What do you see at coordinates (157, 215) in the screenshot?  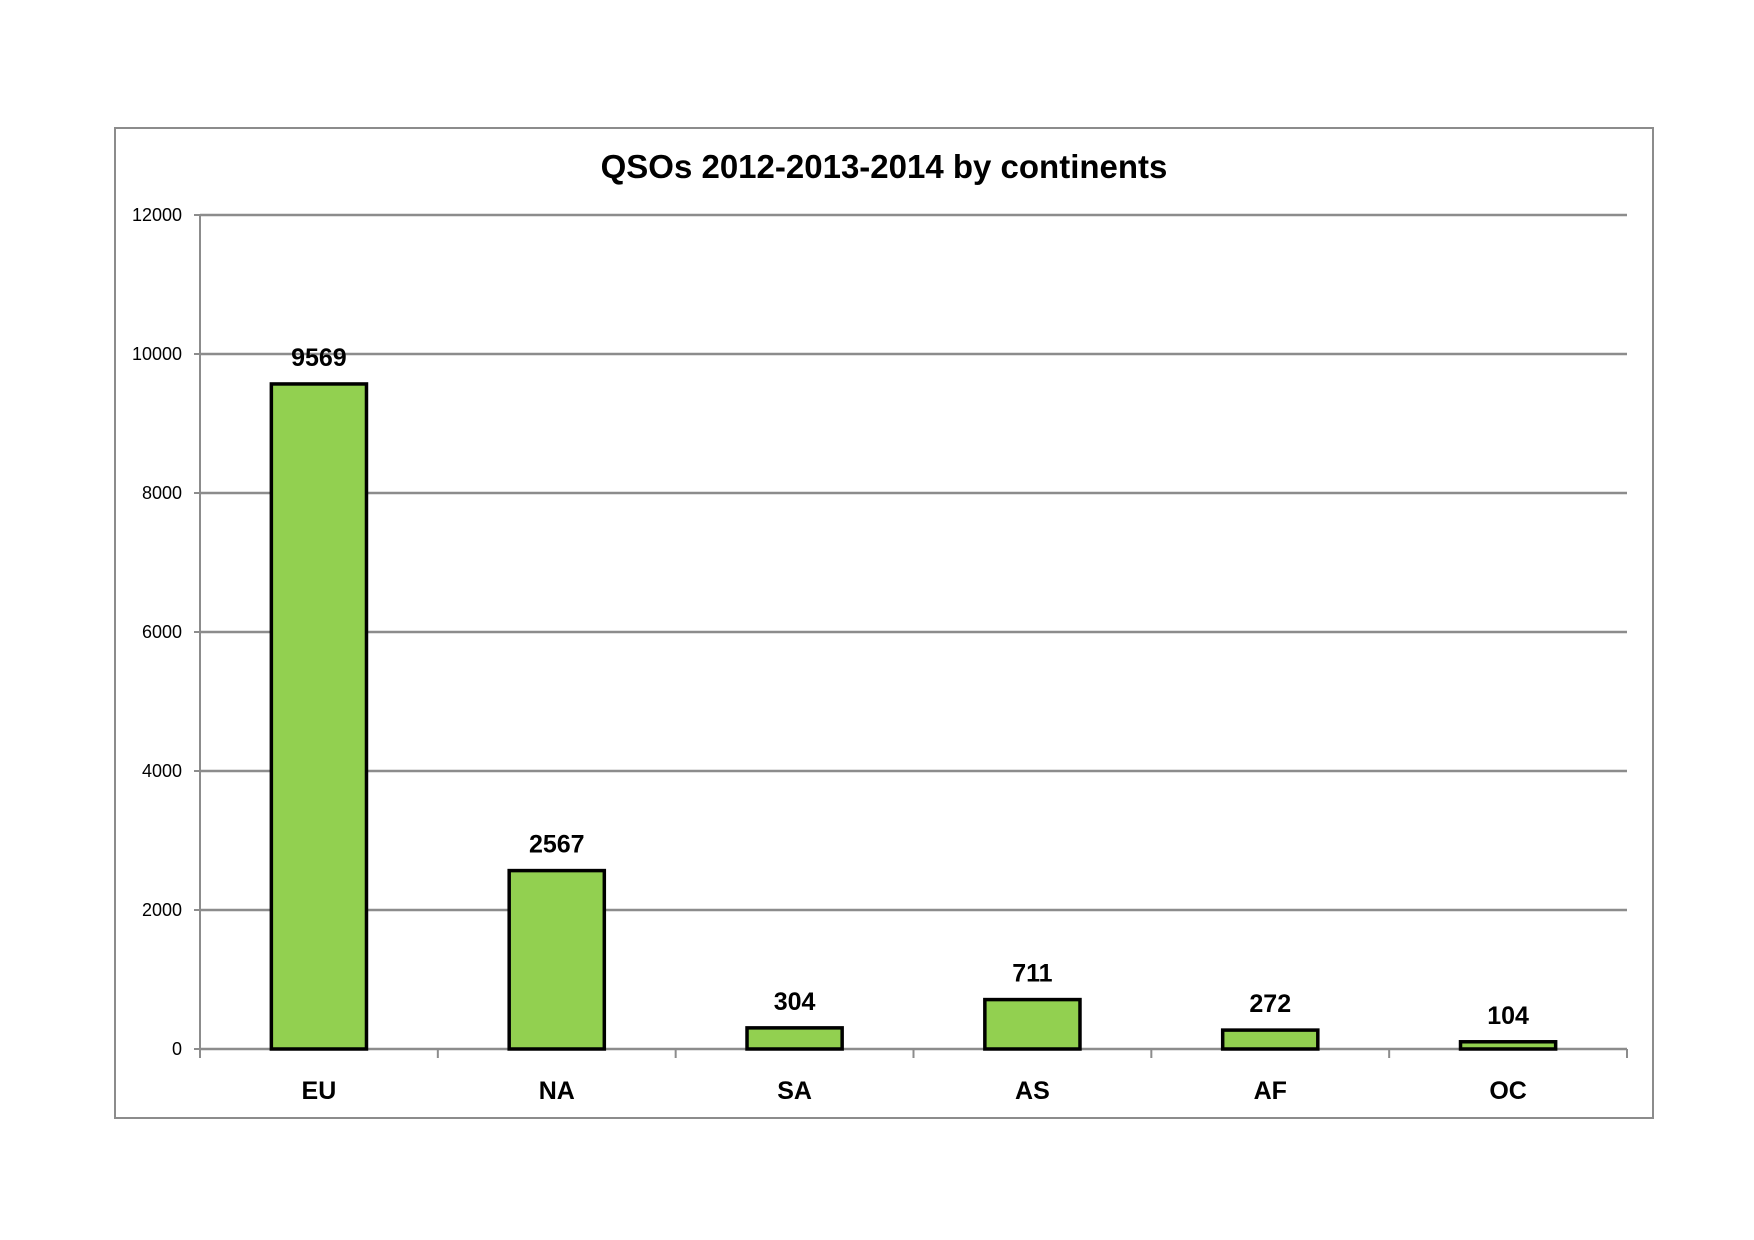 I see `y-tick-label: 12000` at bounding box center [157, 215].